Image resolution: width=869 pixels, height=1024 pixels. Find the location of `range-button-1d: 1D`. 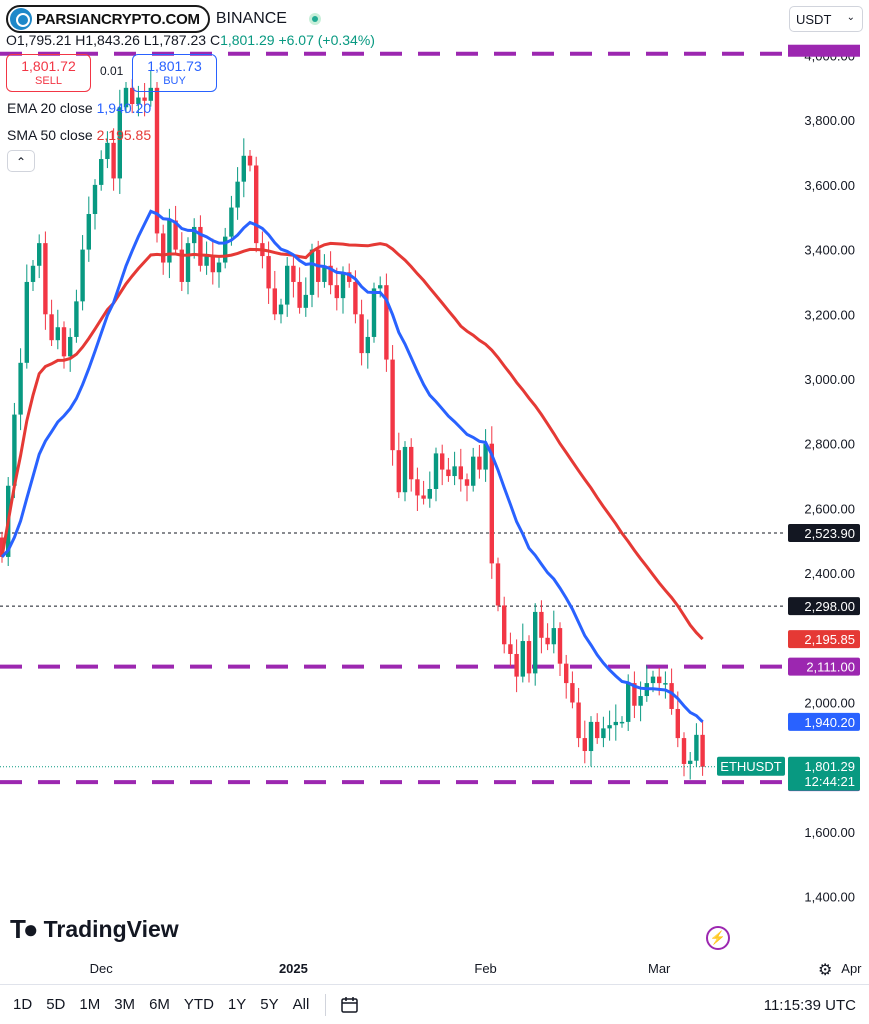

range-button-1d: 1D is located at coordinates (23, 1004).